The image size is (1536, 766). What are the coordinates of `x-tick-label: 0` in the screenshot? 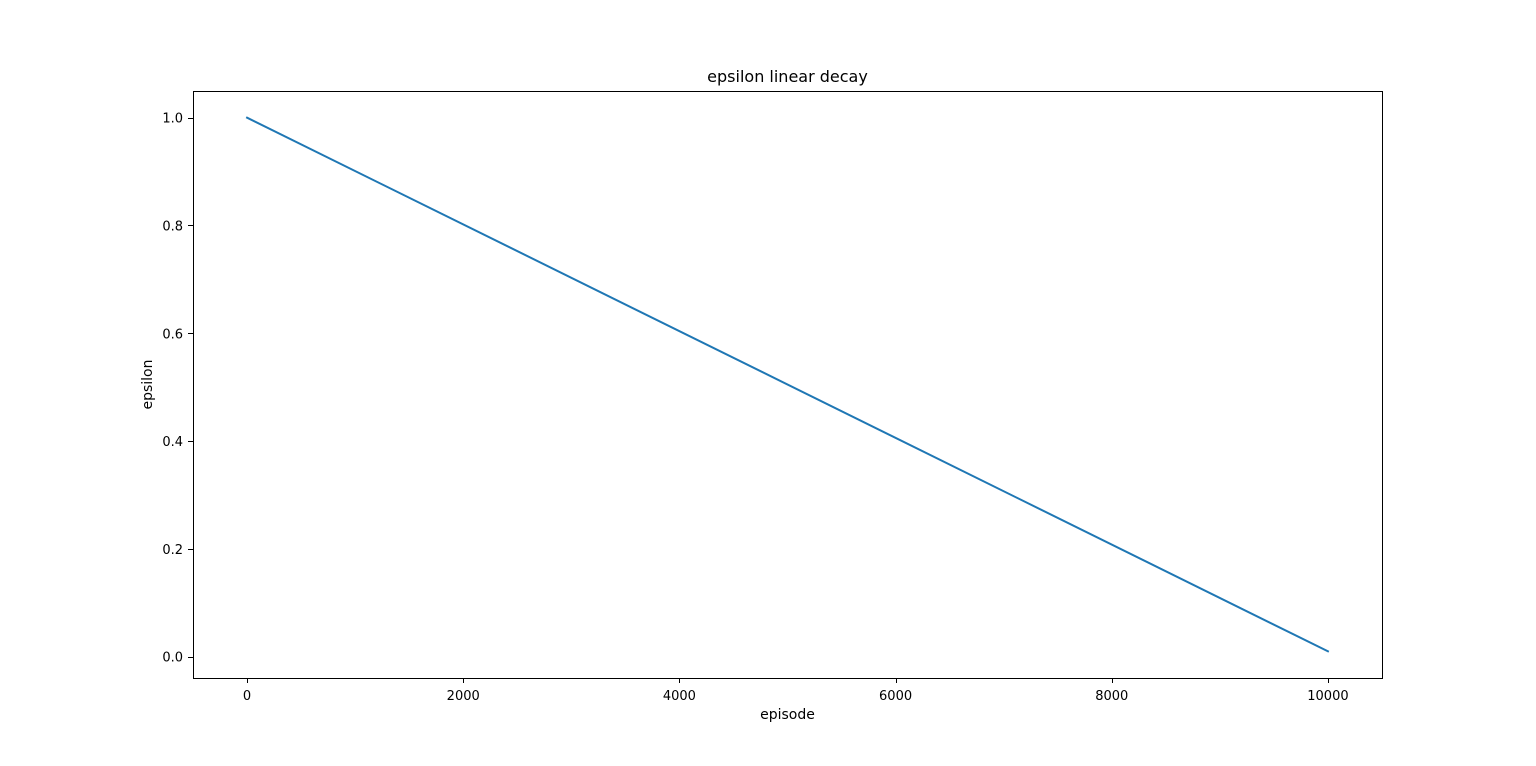 It's located at (247, 696).